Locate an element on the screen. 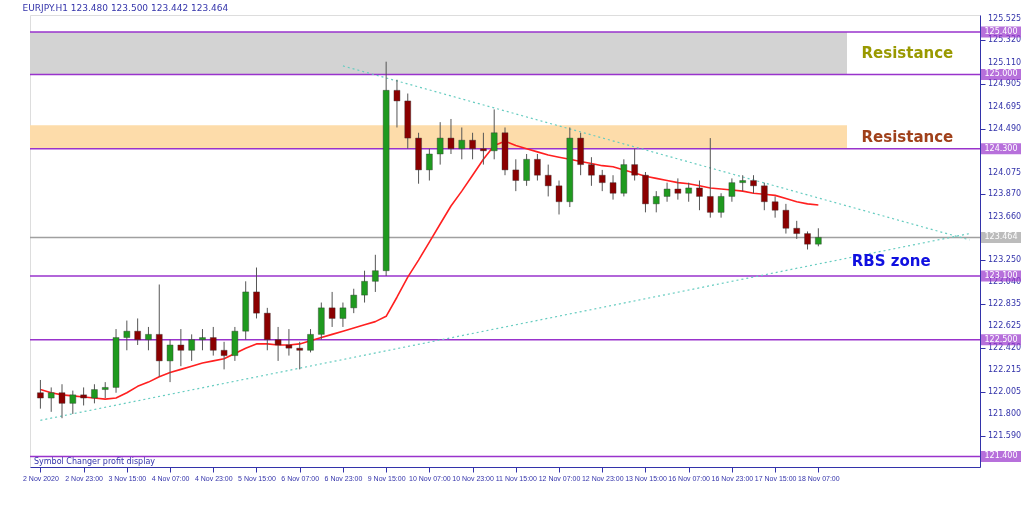 This screenshot has height=511, width=1024. y-tick-label: 122.005 is located at coordinates (1005, 392).